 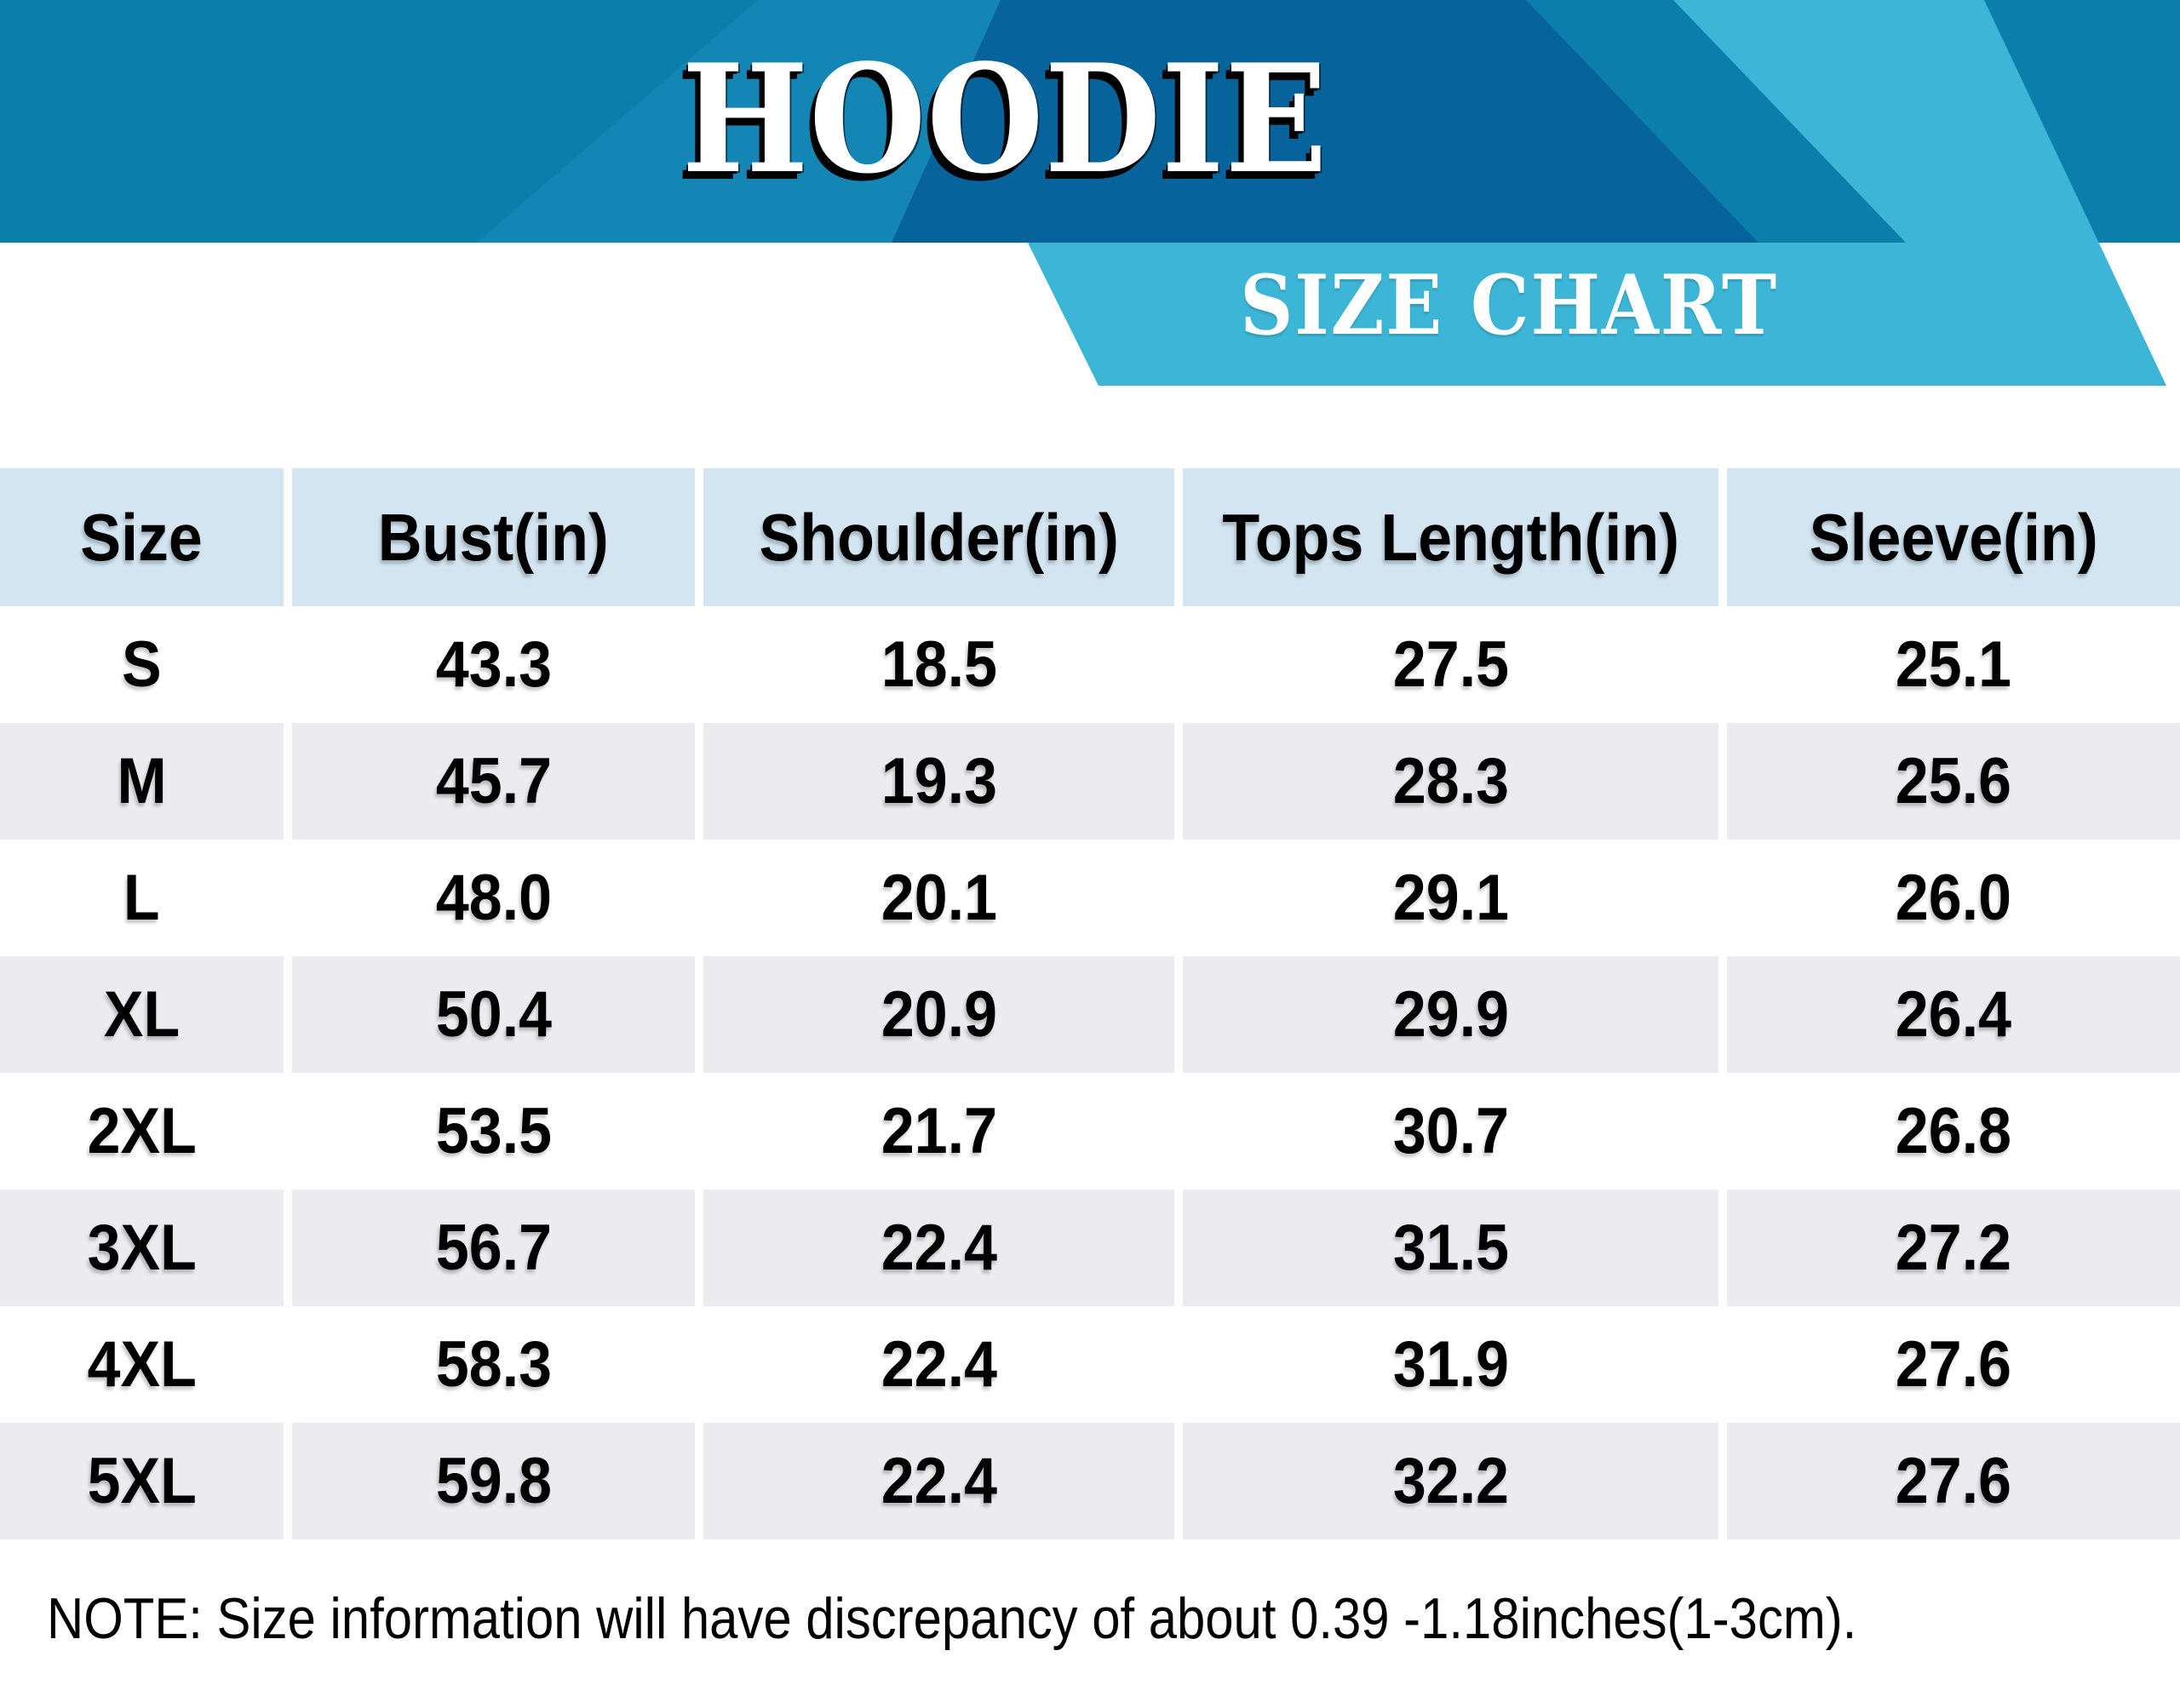 What do you see at coordinates (938, 537) in the screenshot?
I see `column-header: Shoulder(in)` at bounding box center [938, 537].